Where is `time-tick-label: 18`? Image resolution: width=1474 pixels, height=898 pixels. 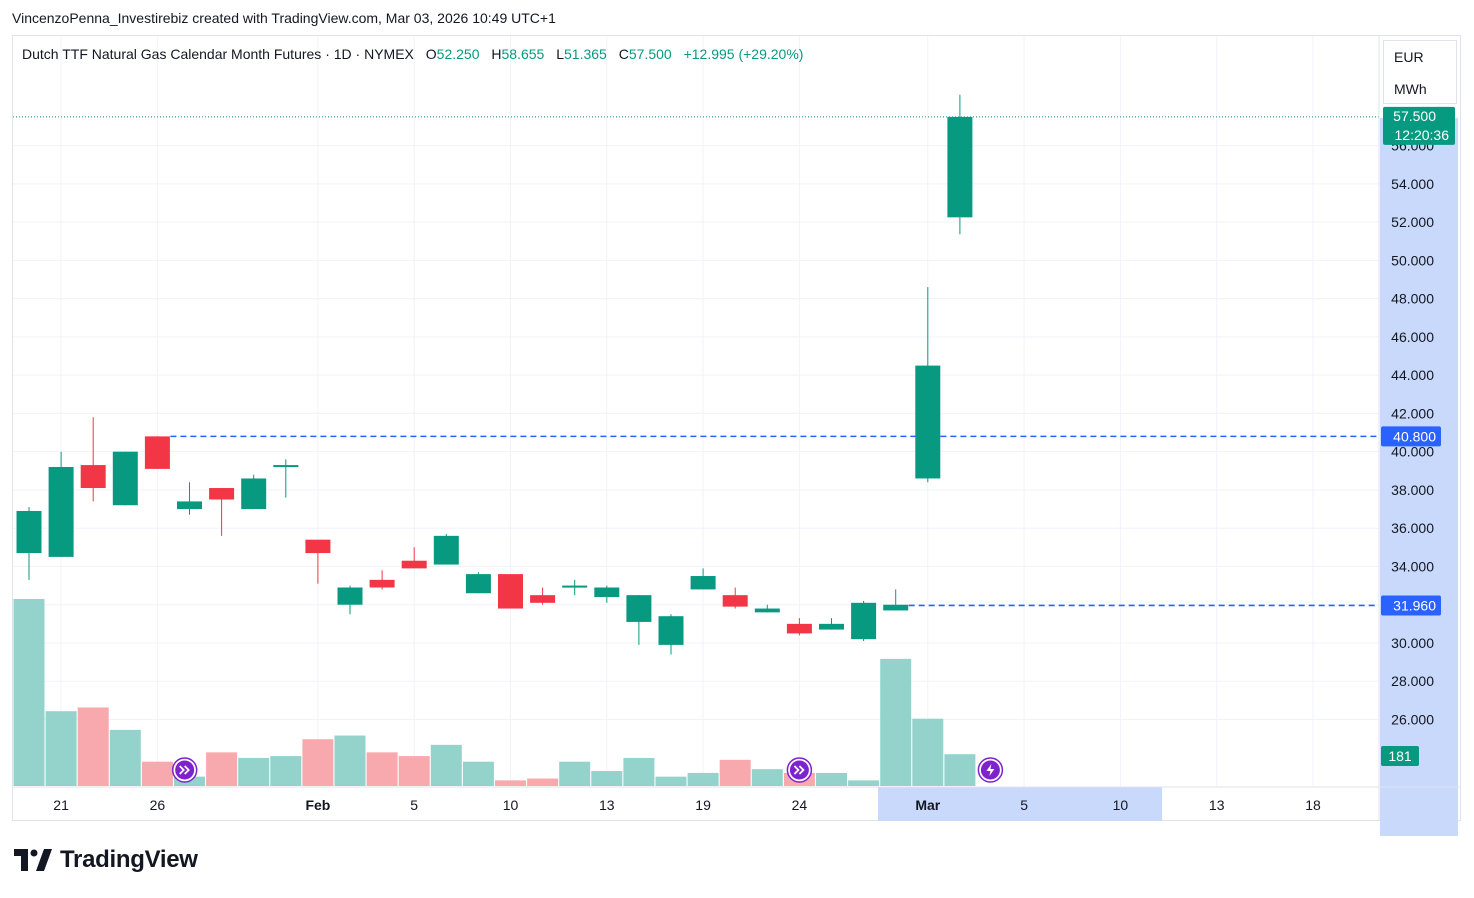 time-tick-label: 18 is located at coordinates (1313, 805).